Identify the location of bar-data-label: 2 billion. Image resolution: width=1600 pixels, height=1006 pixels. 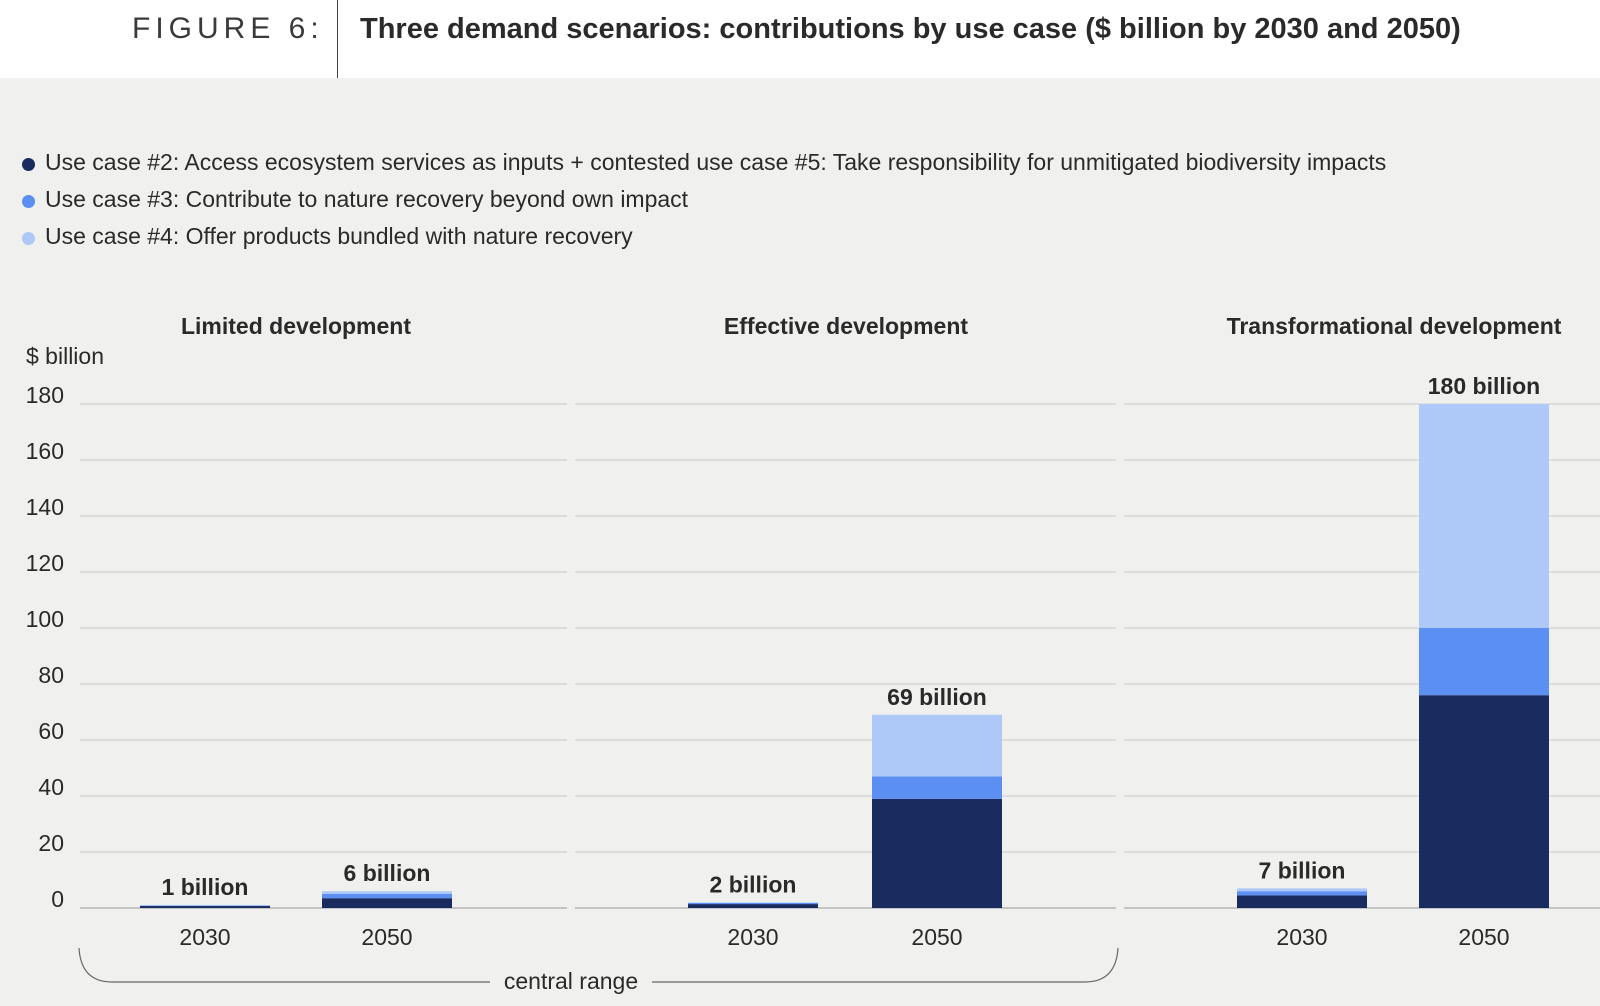
(753, 884).